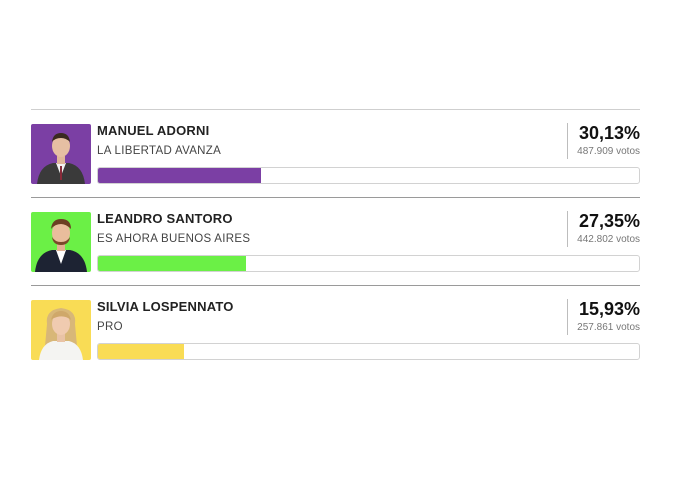 The image size is (700, 500). I want to click on candidate-name: MANUEL ADORNI, so click(153, 130).